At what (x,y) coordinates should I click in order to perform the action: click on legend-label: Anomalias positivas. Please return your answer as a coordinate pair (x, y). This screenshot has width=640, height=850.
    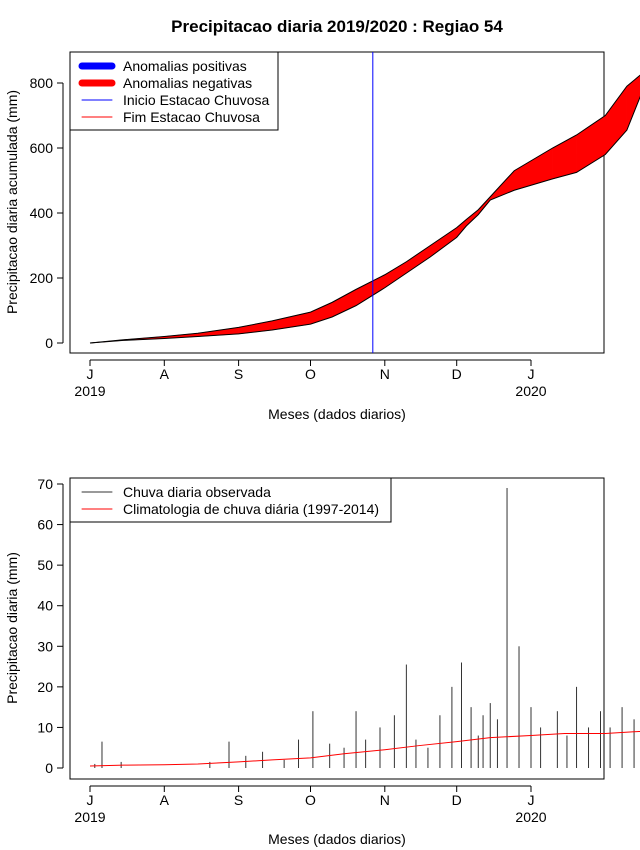
    Looking at the image, I should click on (185, 66).